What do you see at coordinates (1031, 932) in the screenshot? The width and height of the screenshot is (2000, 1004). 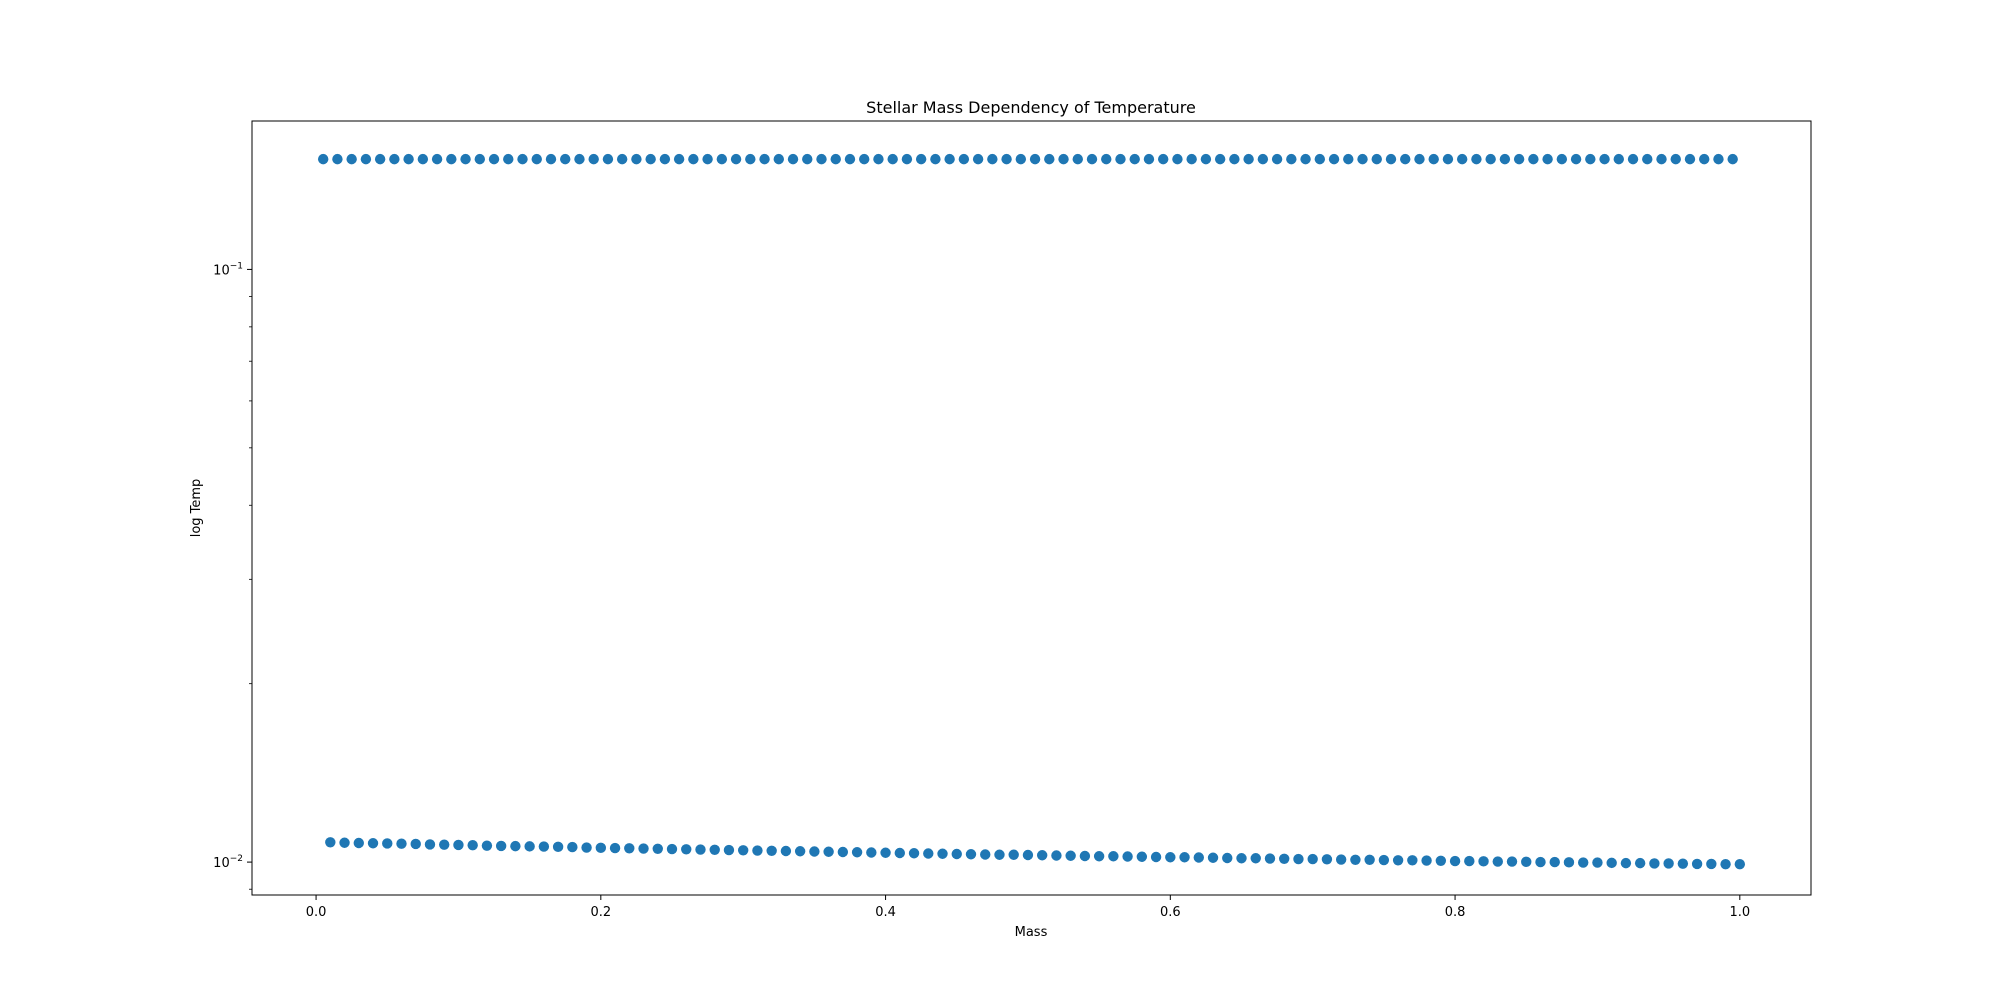 I see `x-axis-label: Mass` at bounding box center [1031, 932].